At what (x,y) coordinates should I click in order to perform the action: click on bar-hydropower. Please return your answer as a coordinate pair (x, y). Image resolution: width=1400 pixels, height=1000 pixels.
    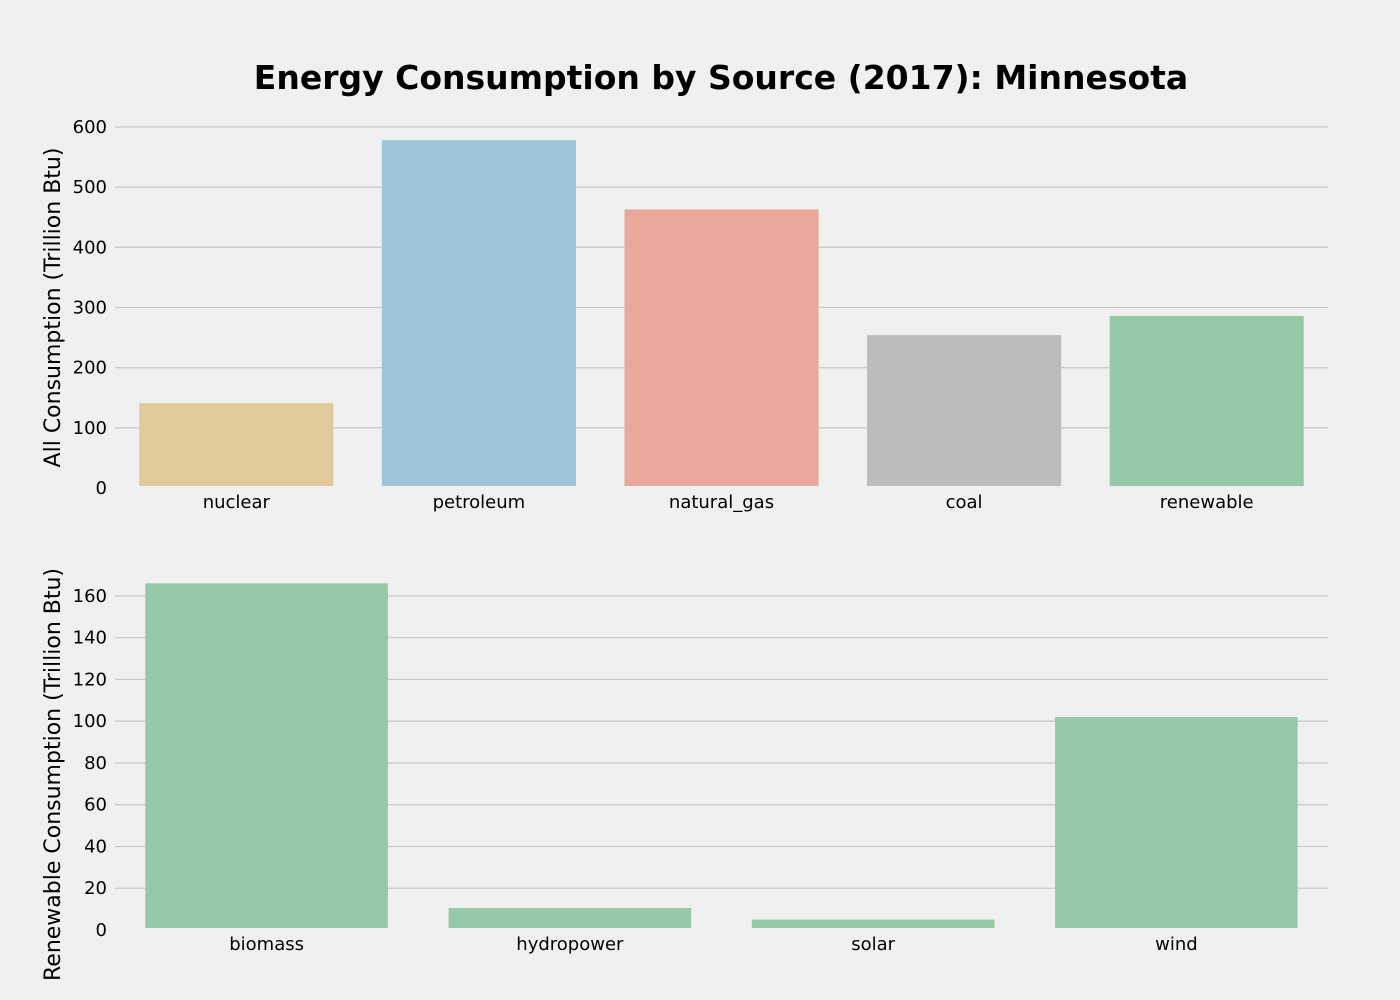
    Looking at the image, I should click on (570, 918).